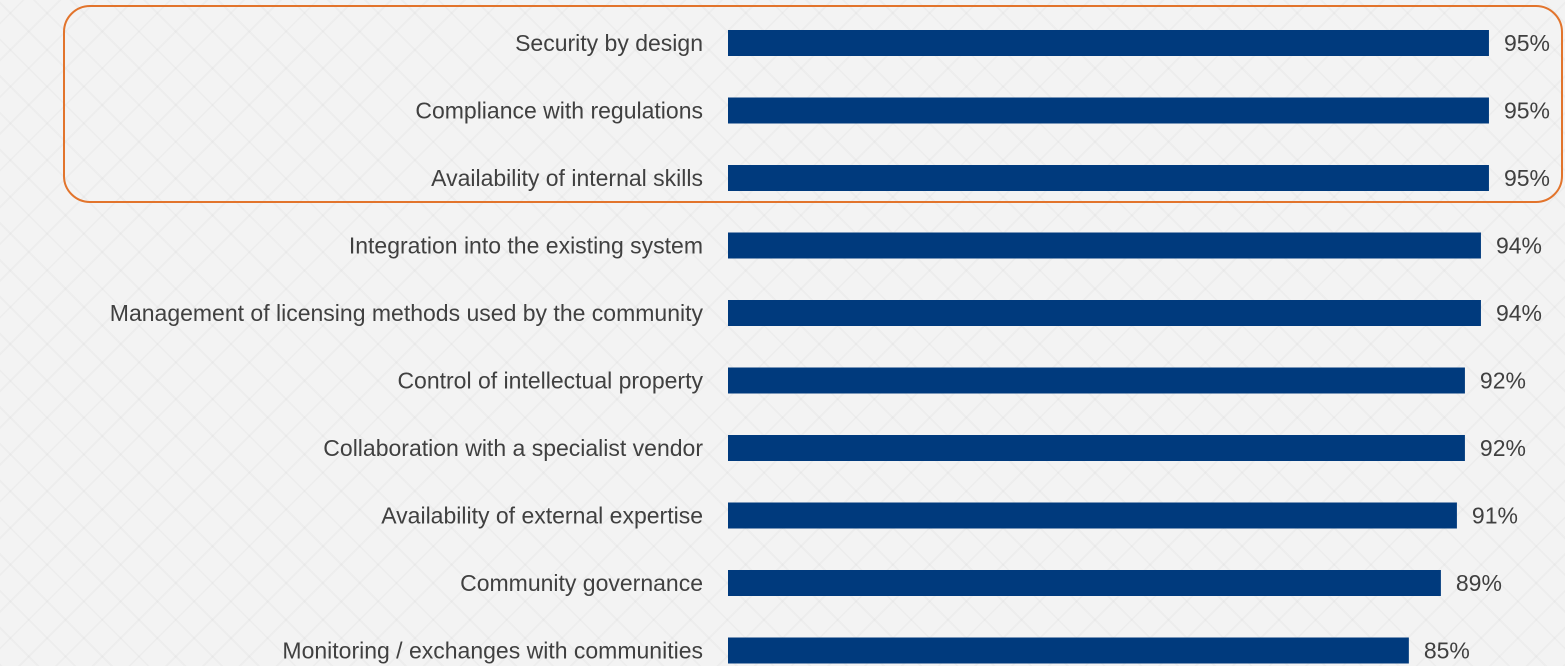  Describe the element at coordinates (526, 246) in the screenshot. I see `category-label: Integration into the existing system` at that location.